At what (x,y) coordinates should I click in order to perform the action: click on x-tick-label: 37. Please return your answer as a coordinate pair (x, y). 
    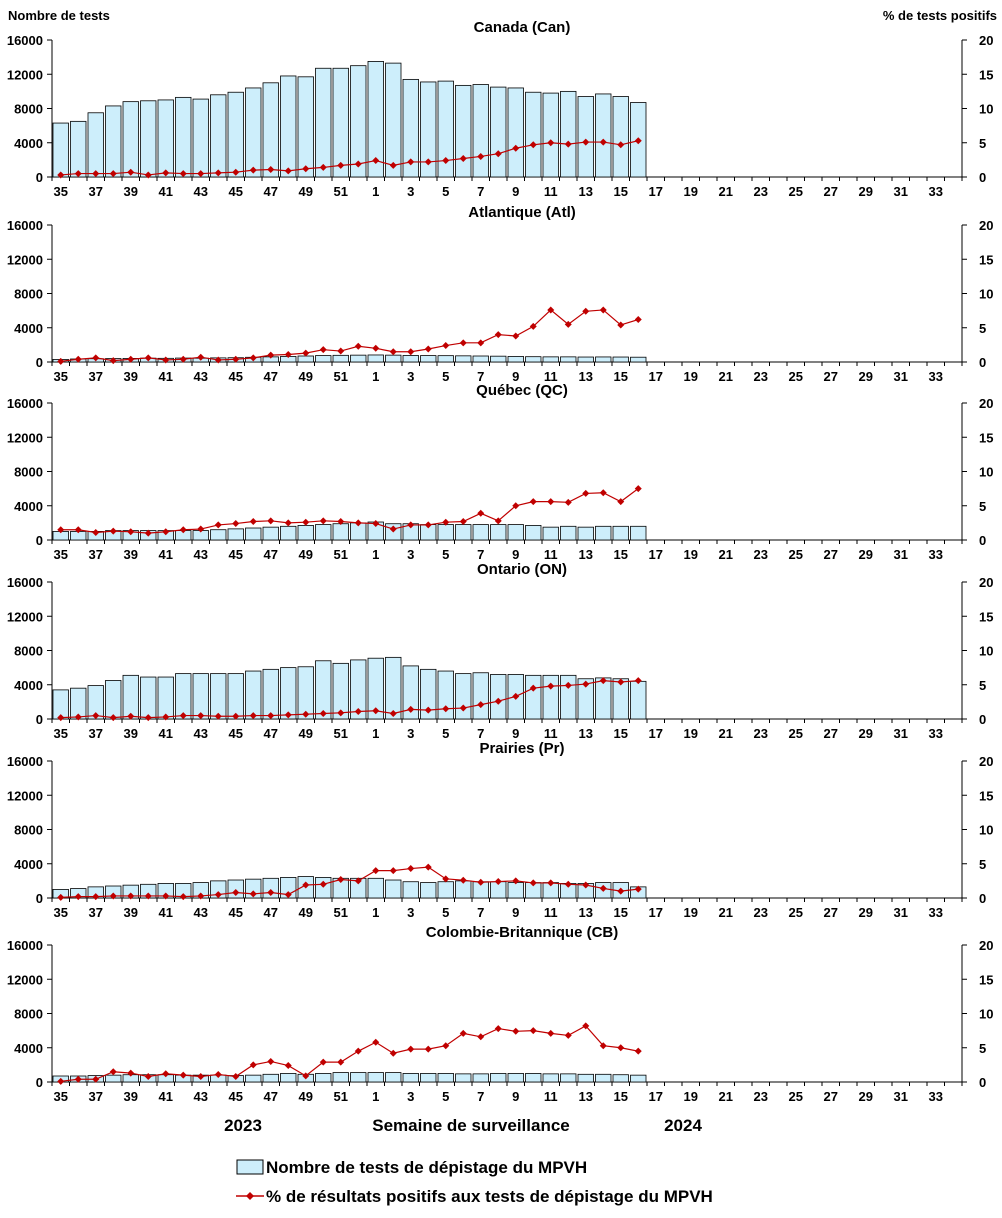
    Looking at the image, I should click on (96, 554).